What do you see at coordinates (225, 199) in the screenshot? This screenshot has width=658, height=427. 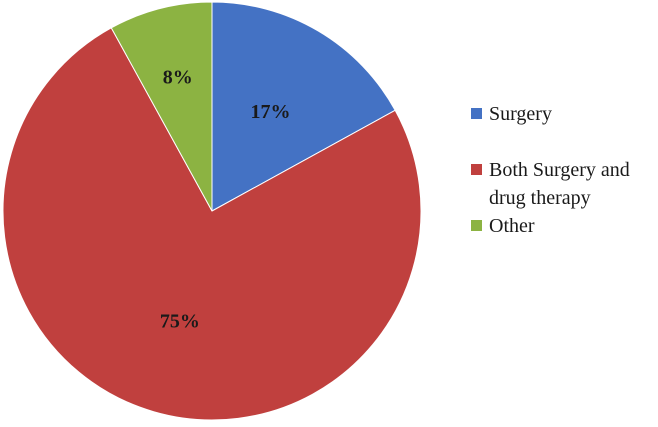 I see `pie-data-labels: 17% 75% 8%` at bounding box center [225, 199].